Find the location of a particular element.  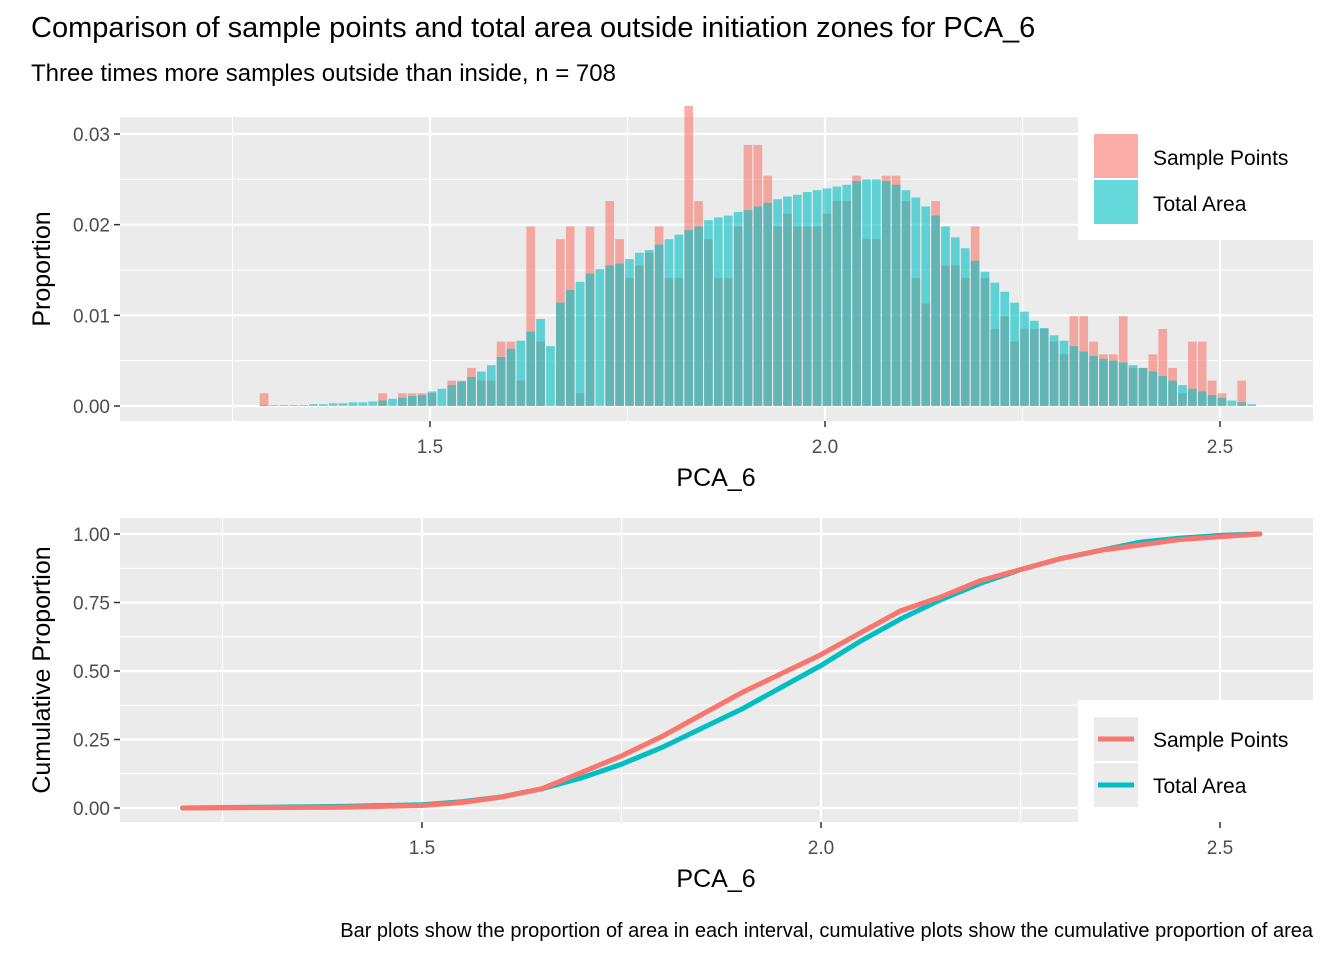

cumulative-legend: Sample Points Total Area is located at coordinates (1195, 761).